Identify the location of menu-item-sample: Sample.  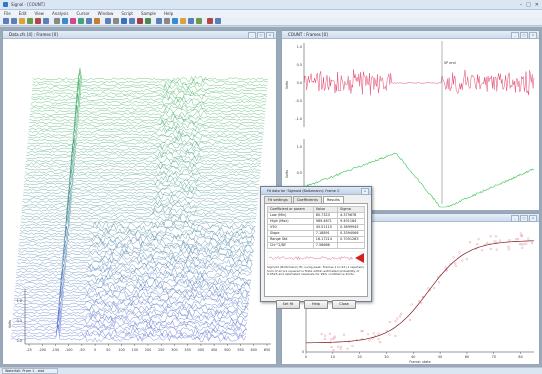
(148, 13).